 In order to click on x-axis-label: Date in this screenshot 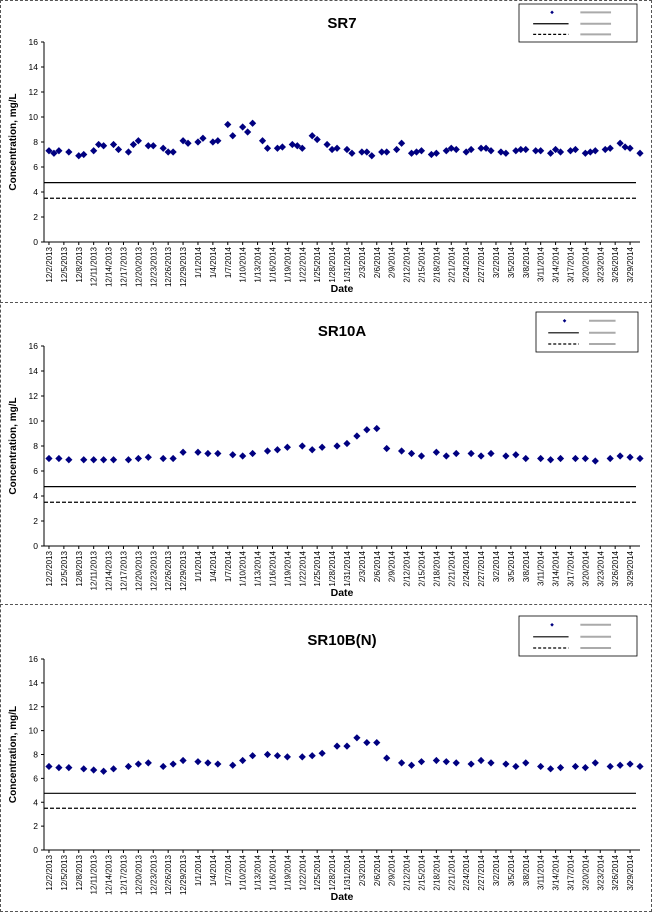, I will do `click(342, 289)`.